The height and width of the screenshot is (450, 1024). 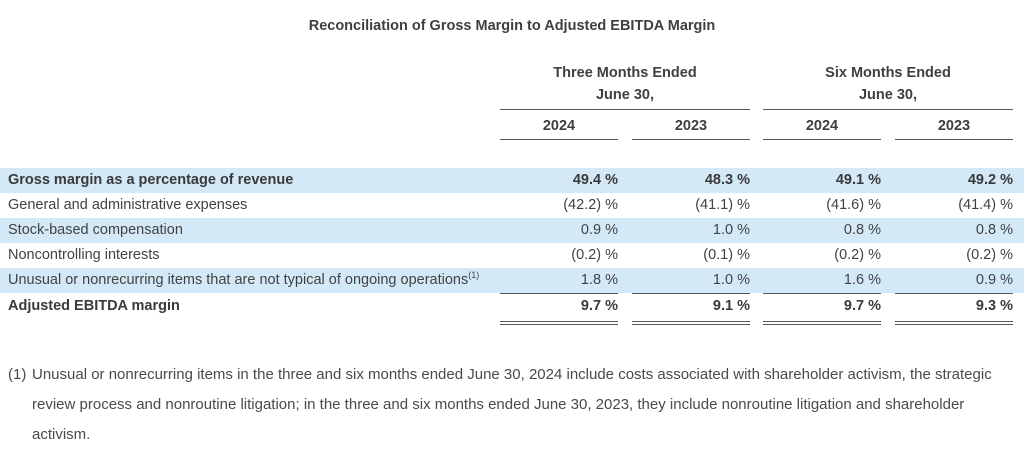 I want to click on row-value: 1.8 %, so click(x=559, y=281).